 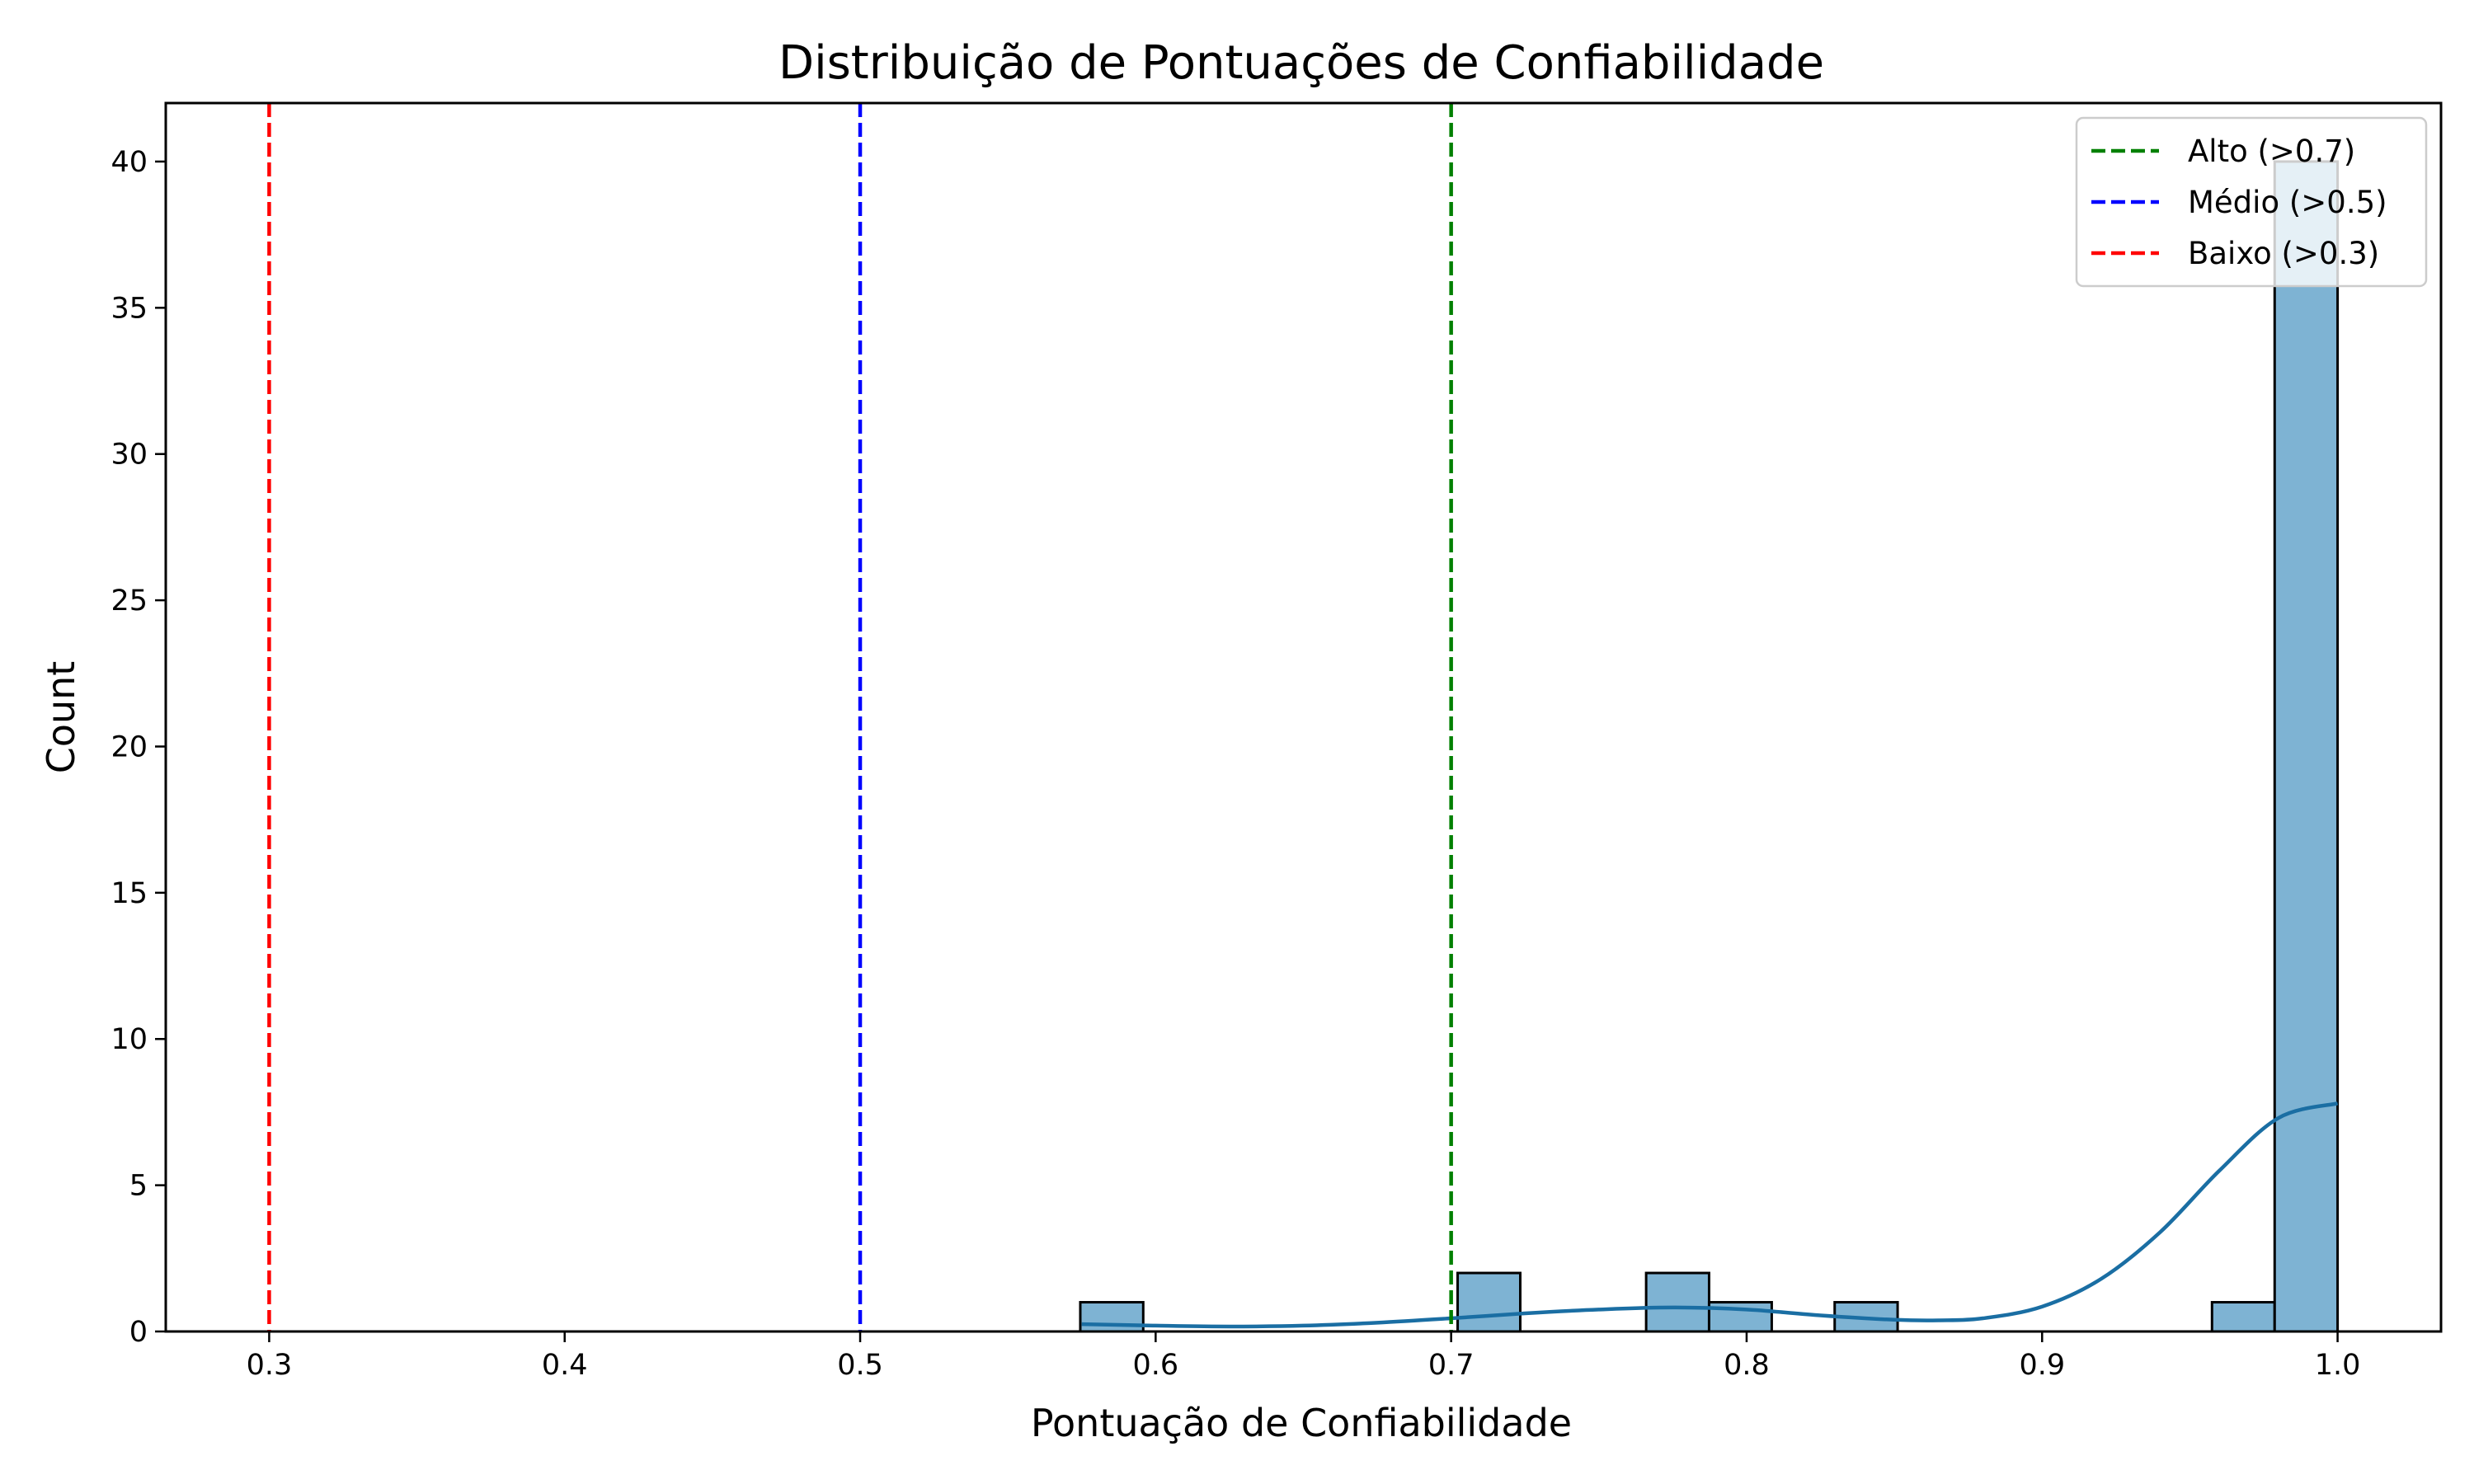 I want to click on legend-label-0: Alto (>0.7), so click(x=2271, y=151).